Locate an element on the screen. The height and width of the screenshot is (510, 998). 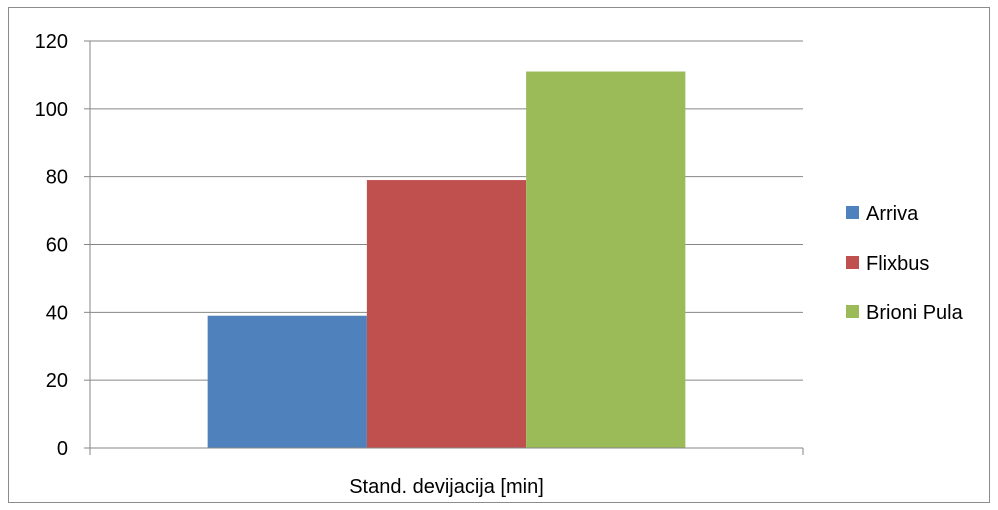
x-tick-labels: Stand. devijacija [min] is located at coordinates (446, 487).